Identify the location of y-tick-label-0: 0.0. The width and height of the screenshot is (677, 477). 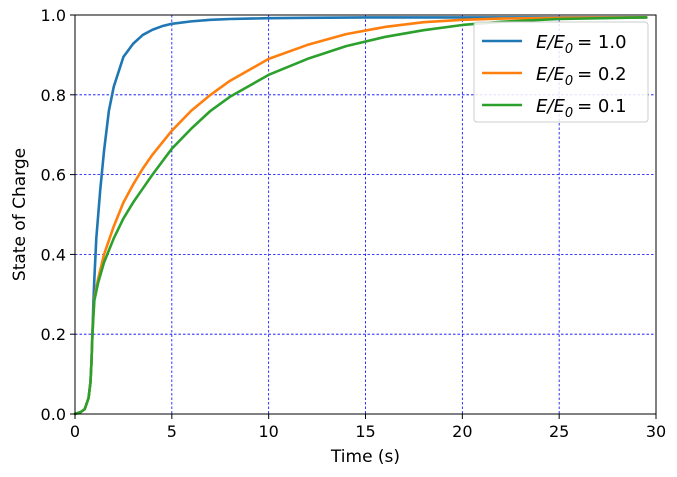
(53, 414).